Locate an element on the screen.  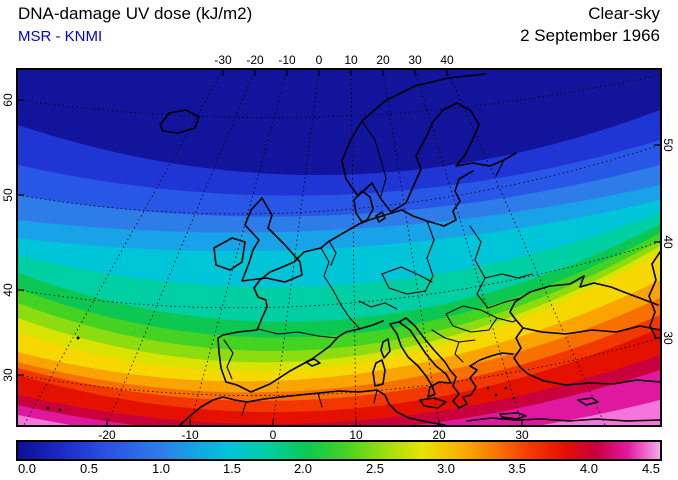
north-africa-coast is located at coordinates (420, 407).